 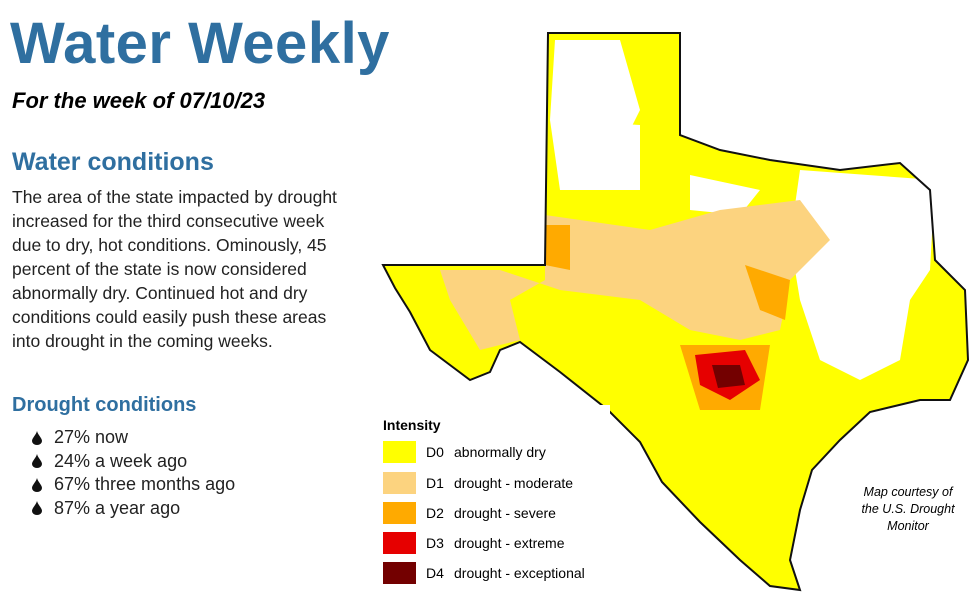 I want to click on list-item: 27% now, so click(x=133, y=438).